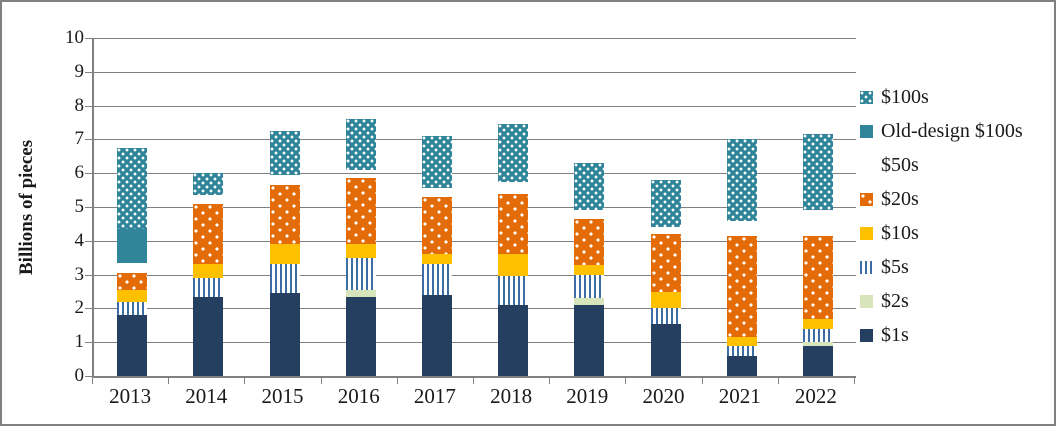 This screenshot has width=1056, height=426. I want to click on bar-2015, so click(284, 253).